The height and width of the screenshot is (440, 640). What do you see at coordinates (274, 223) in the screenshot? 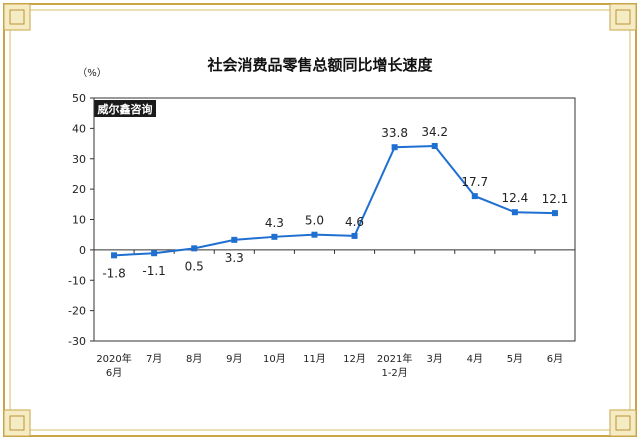
I see `data-label: 4.3` at bounding box center [274, 223].